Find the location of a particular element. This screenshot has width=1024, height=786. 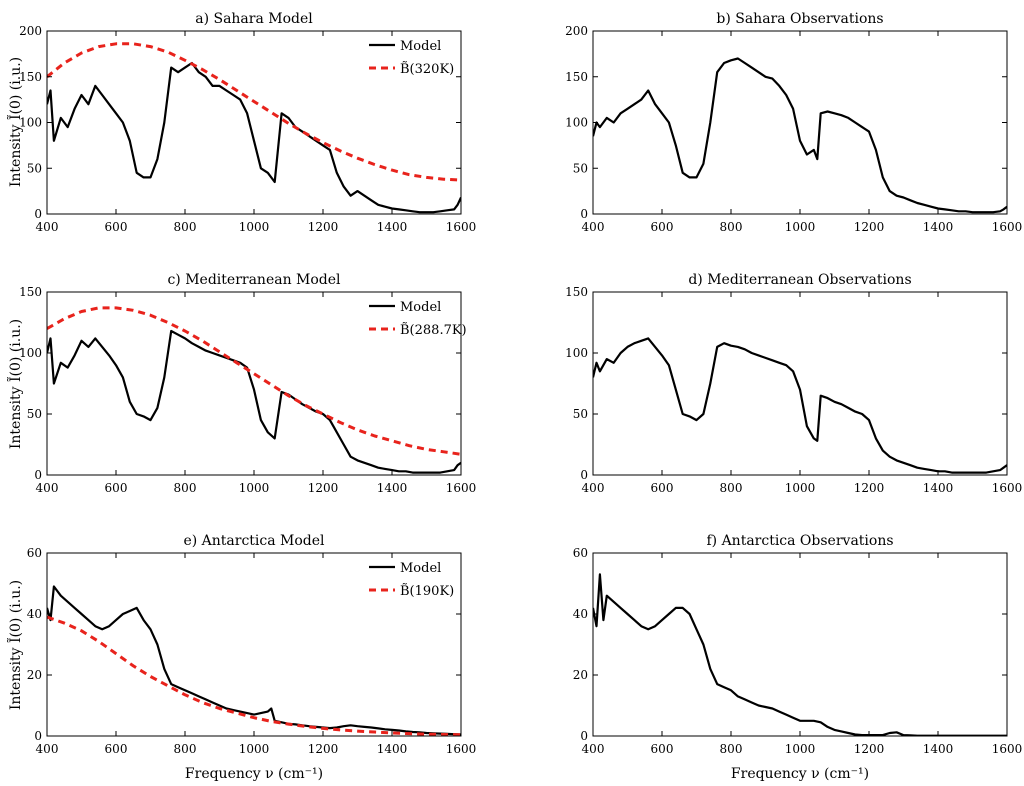

x-tick-label-f-1000: 1000 is located at coordinates (800, 749).